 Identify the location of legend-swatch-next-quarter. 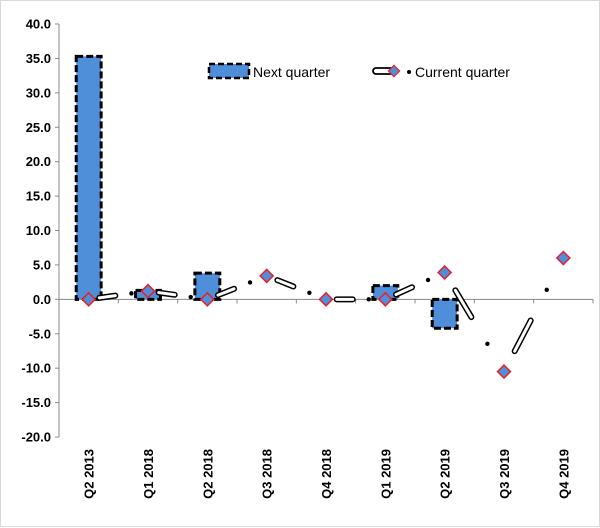
(229, 71).